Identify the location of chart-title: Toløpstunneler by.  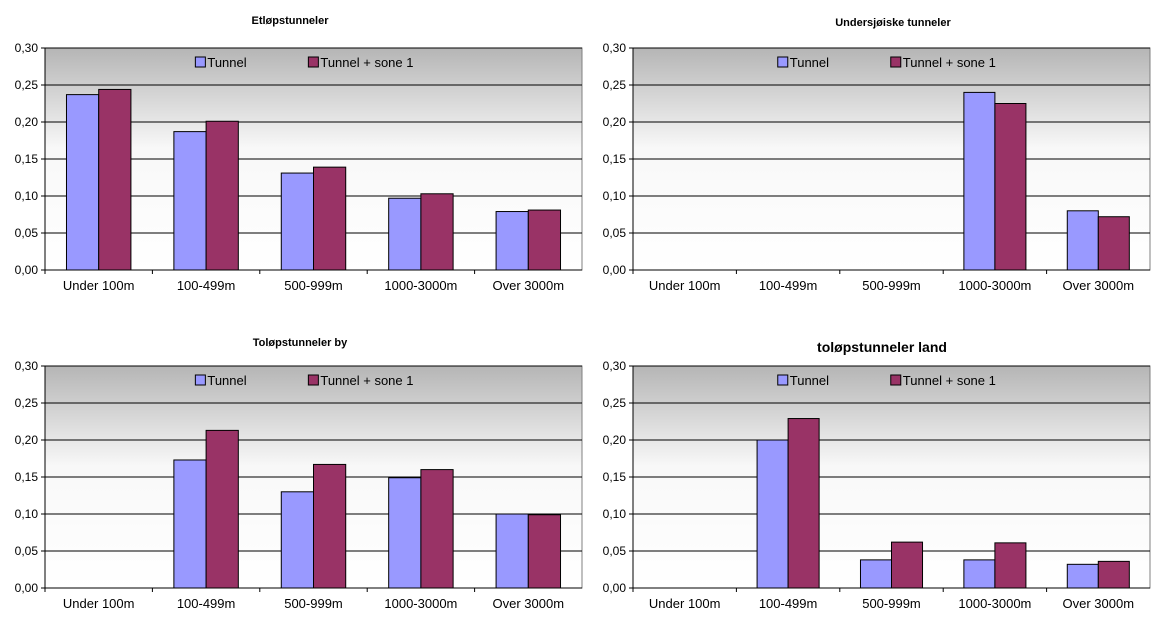
(300, 343).